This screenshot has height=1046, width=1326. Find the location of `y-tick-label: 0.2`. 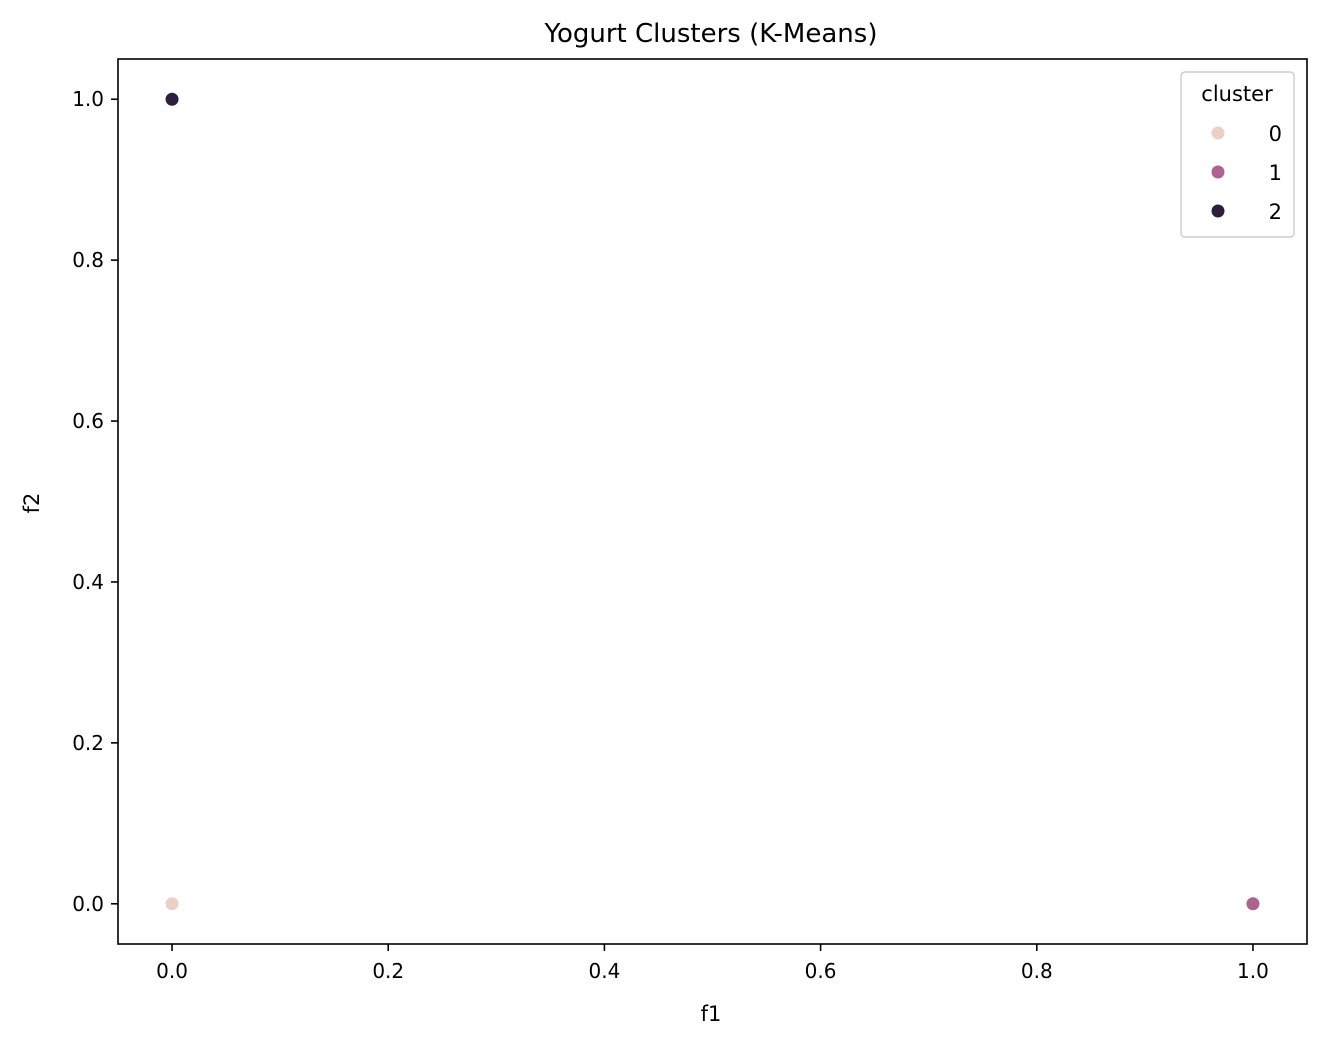

y-tick-label: 0.2 is located at coordinates (88, 743).